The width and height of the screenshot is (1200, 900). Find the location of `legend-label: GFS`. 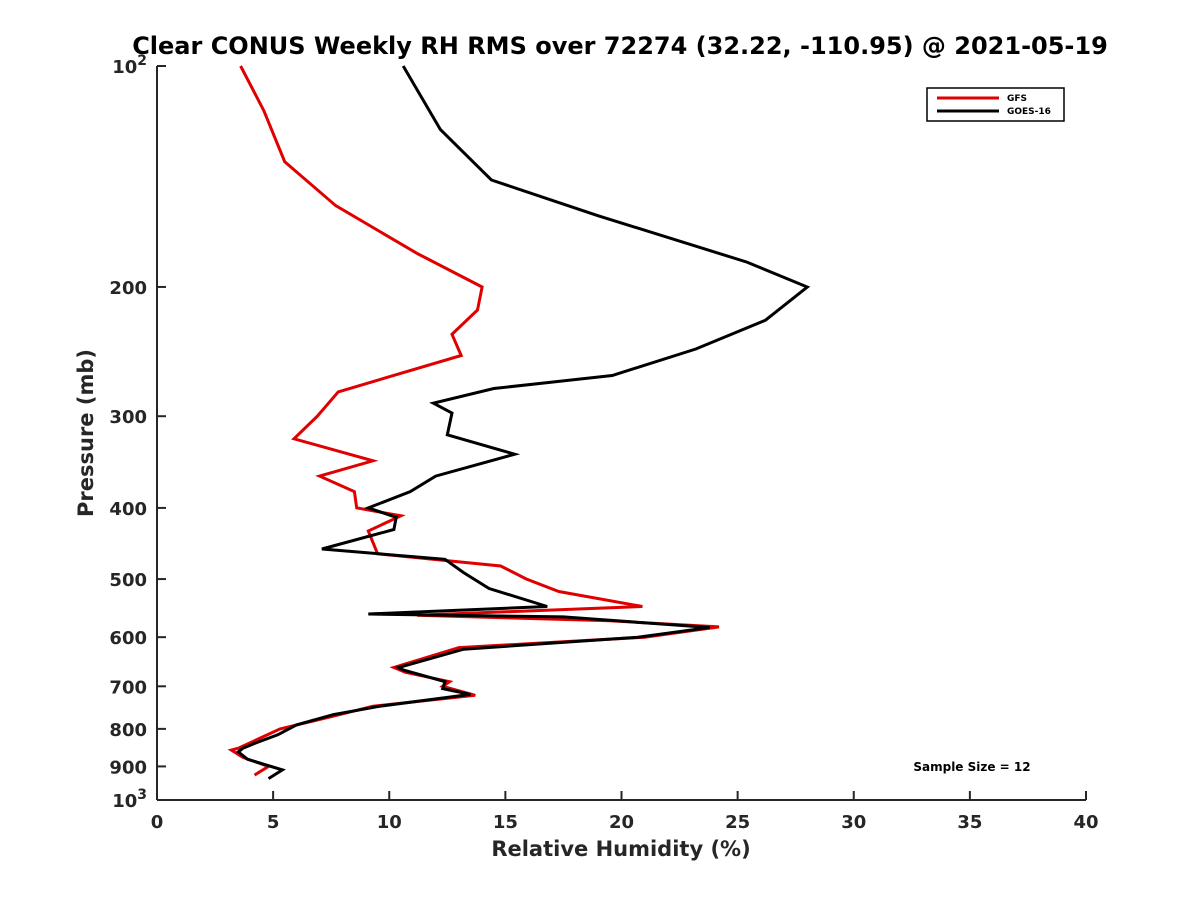

legend-label: GFS is located at coordinates (1017, 99).